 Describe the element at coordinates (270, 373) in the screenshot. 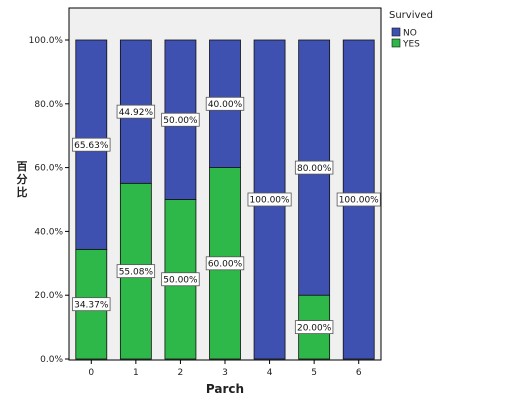

I see `x-tick-label: 4` at that location.